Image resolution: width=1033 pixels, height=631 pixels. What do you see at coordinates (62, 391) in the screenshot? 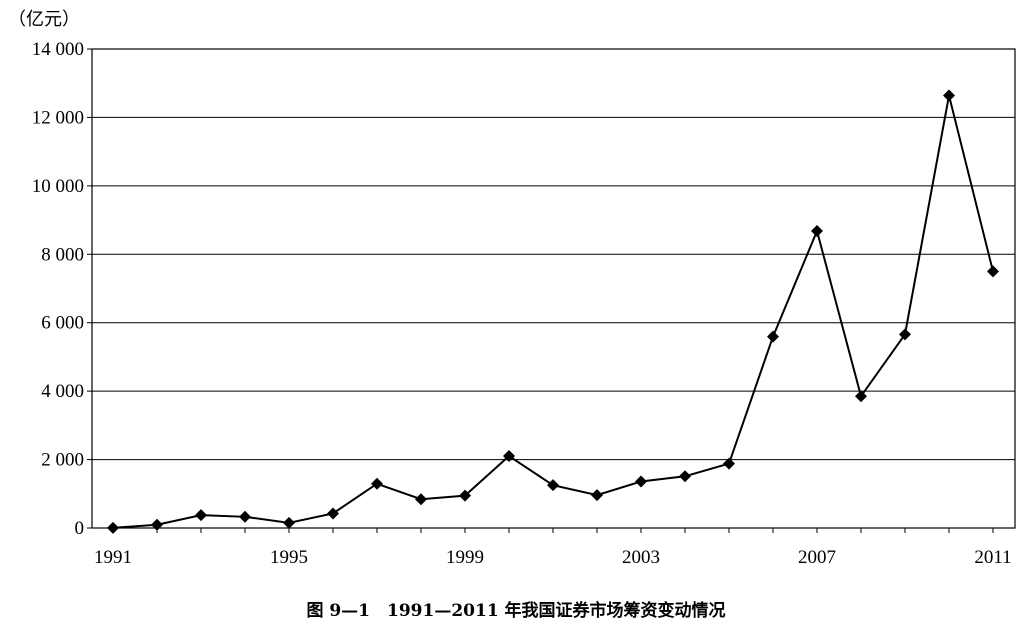
I see `y-tick-label: 4 000` at bounding box center [62, 391].